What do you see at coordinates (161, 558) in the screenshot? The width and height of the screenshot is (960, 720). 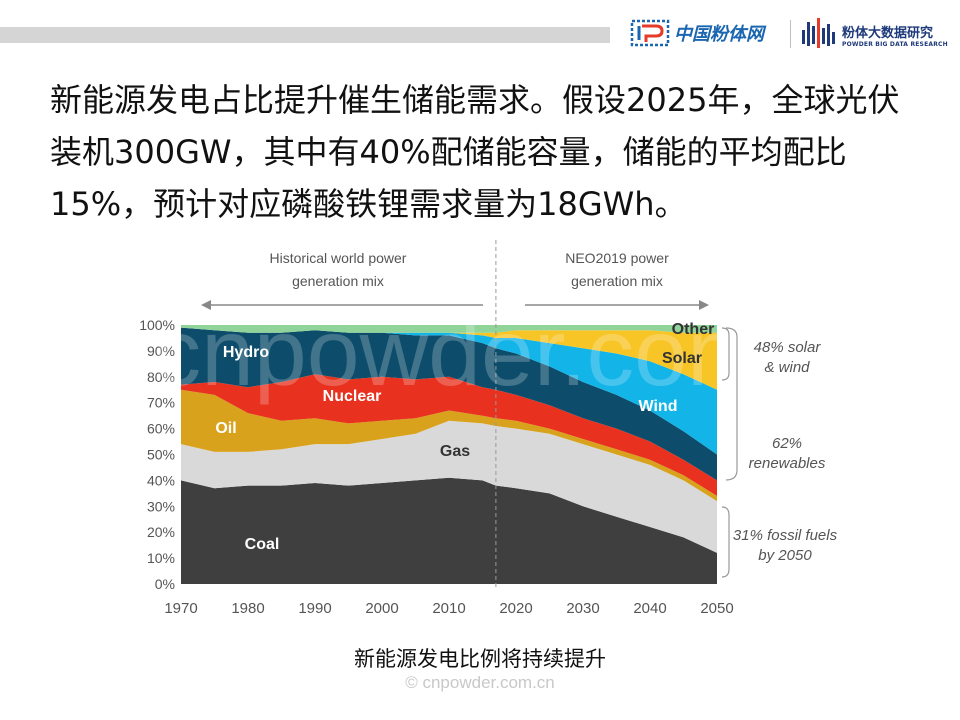 I see `y-tick-label: 10%` at bounding box center [161, 558].